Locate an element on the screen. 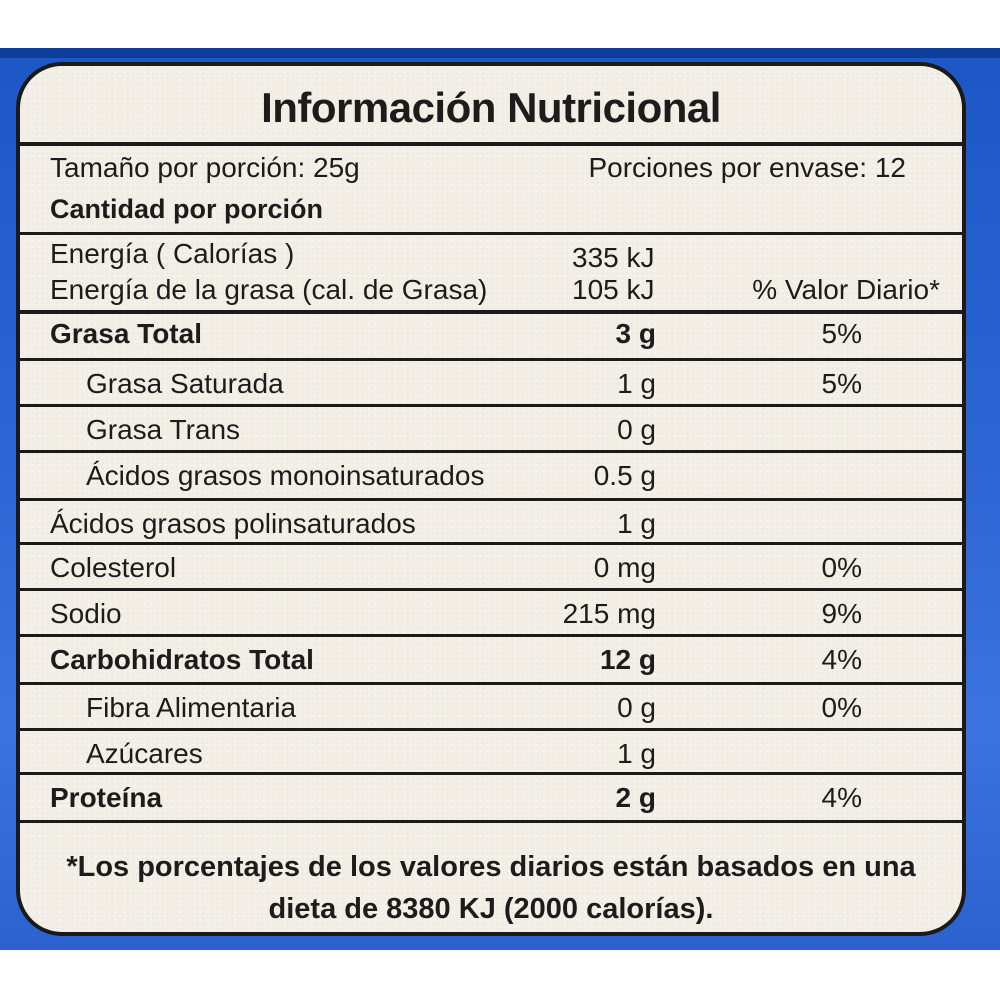 The width and height of the screenshot is (1000, 1000). nutrient-daily-value: 9% is located at coordinates (841, 613).